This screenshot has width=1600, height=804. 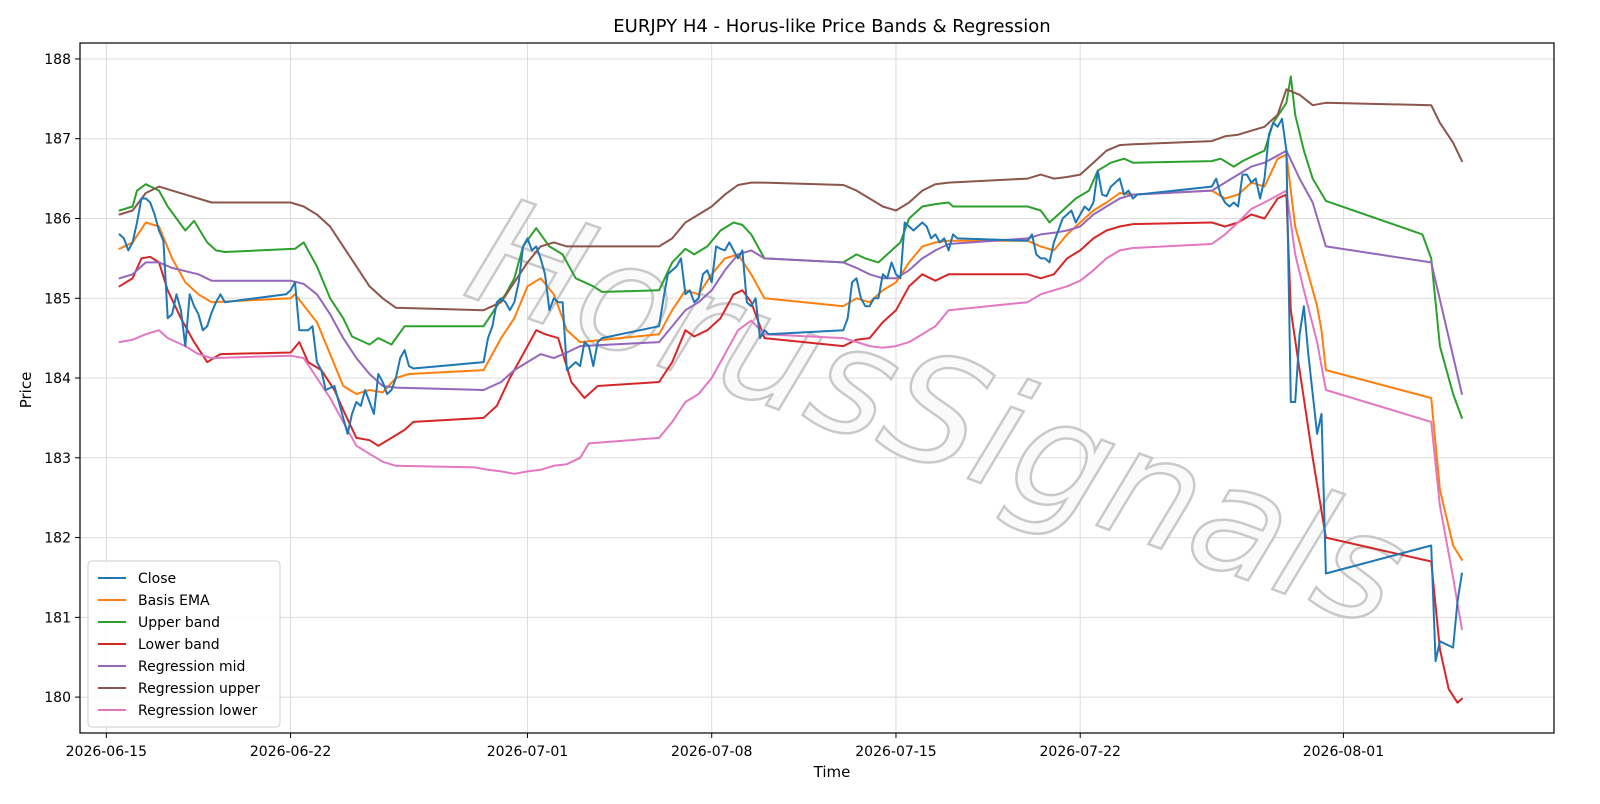 What do you see at coordinates (191, 667) in the screenshot?
I see `legend-label: Regression mid` at bounding box center [191, 667].